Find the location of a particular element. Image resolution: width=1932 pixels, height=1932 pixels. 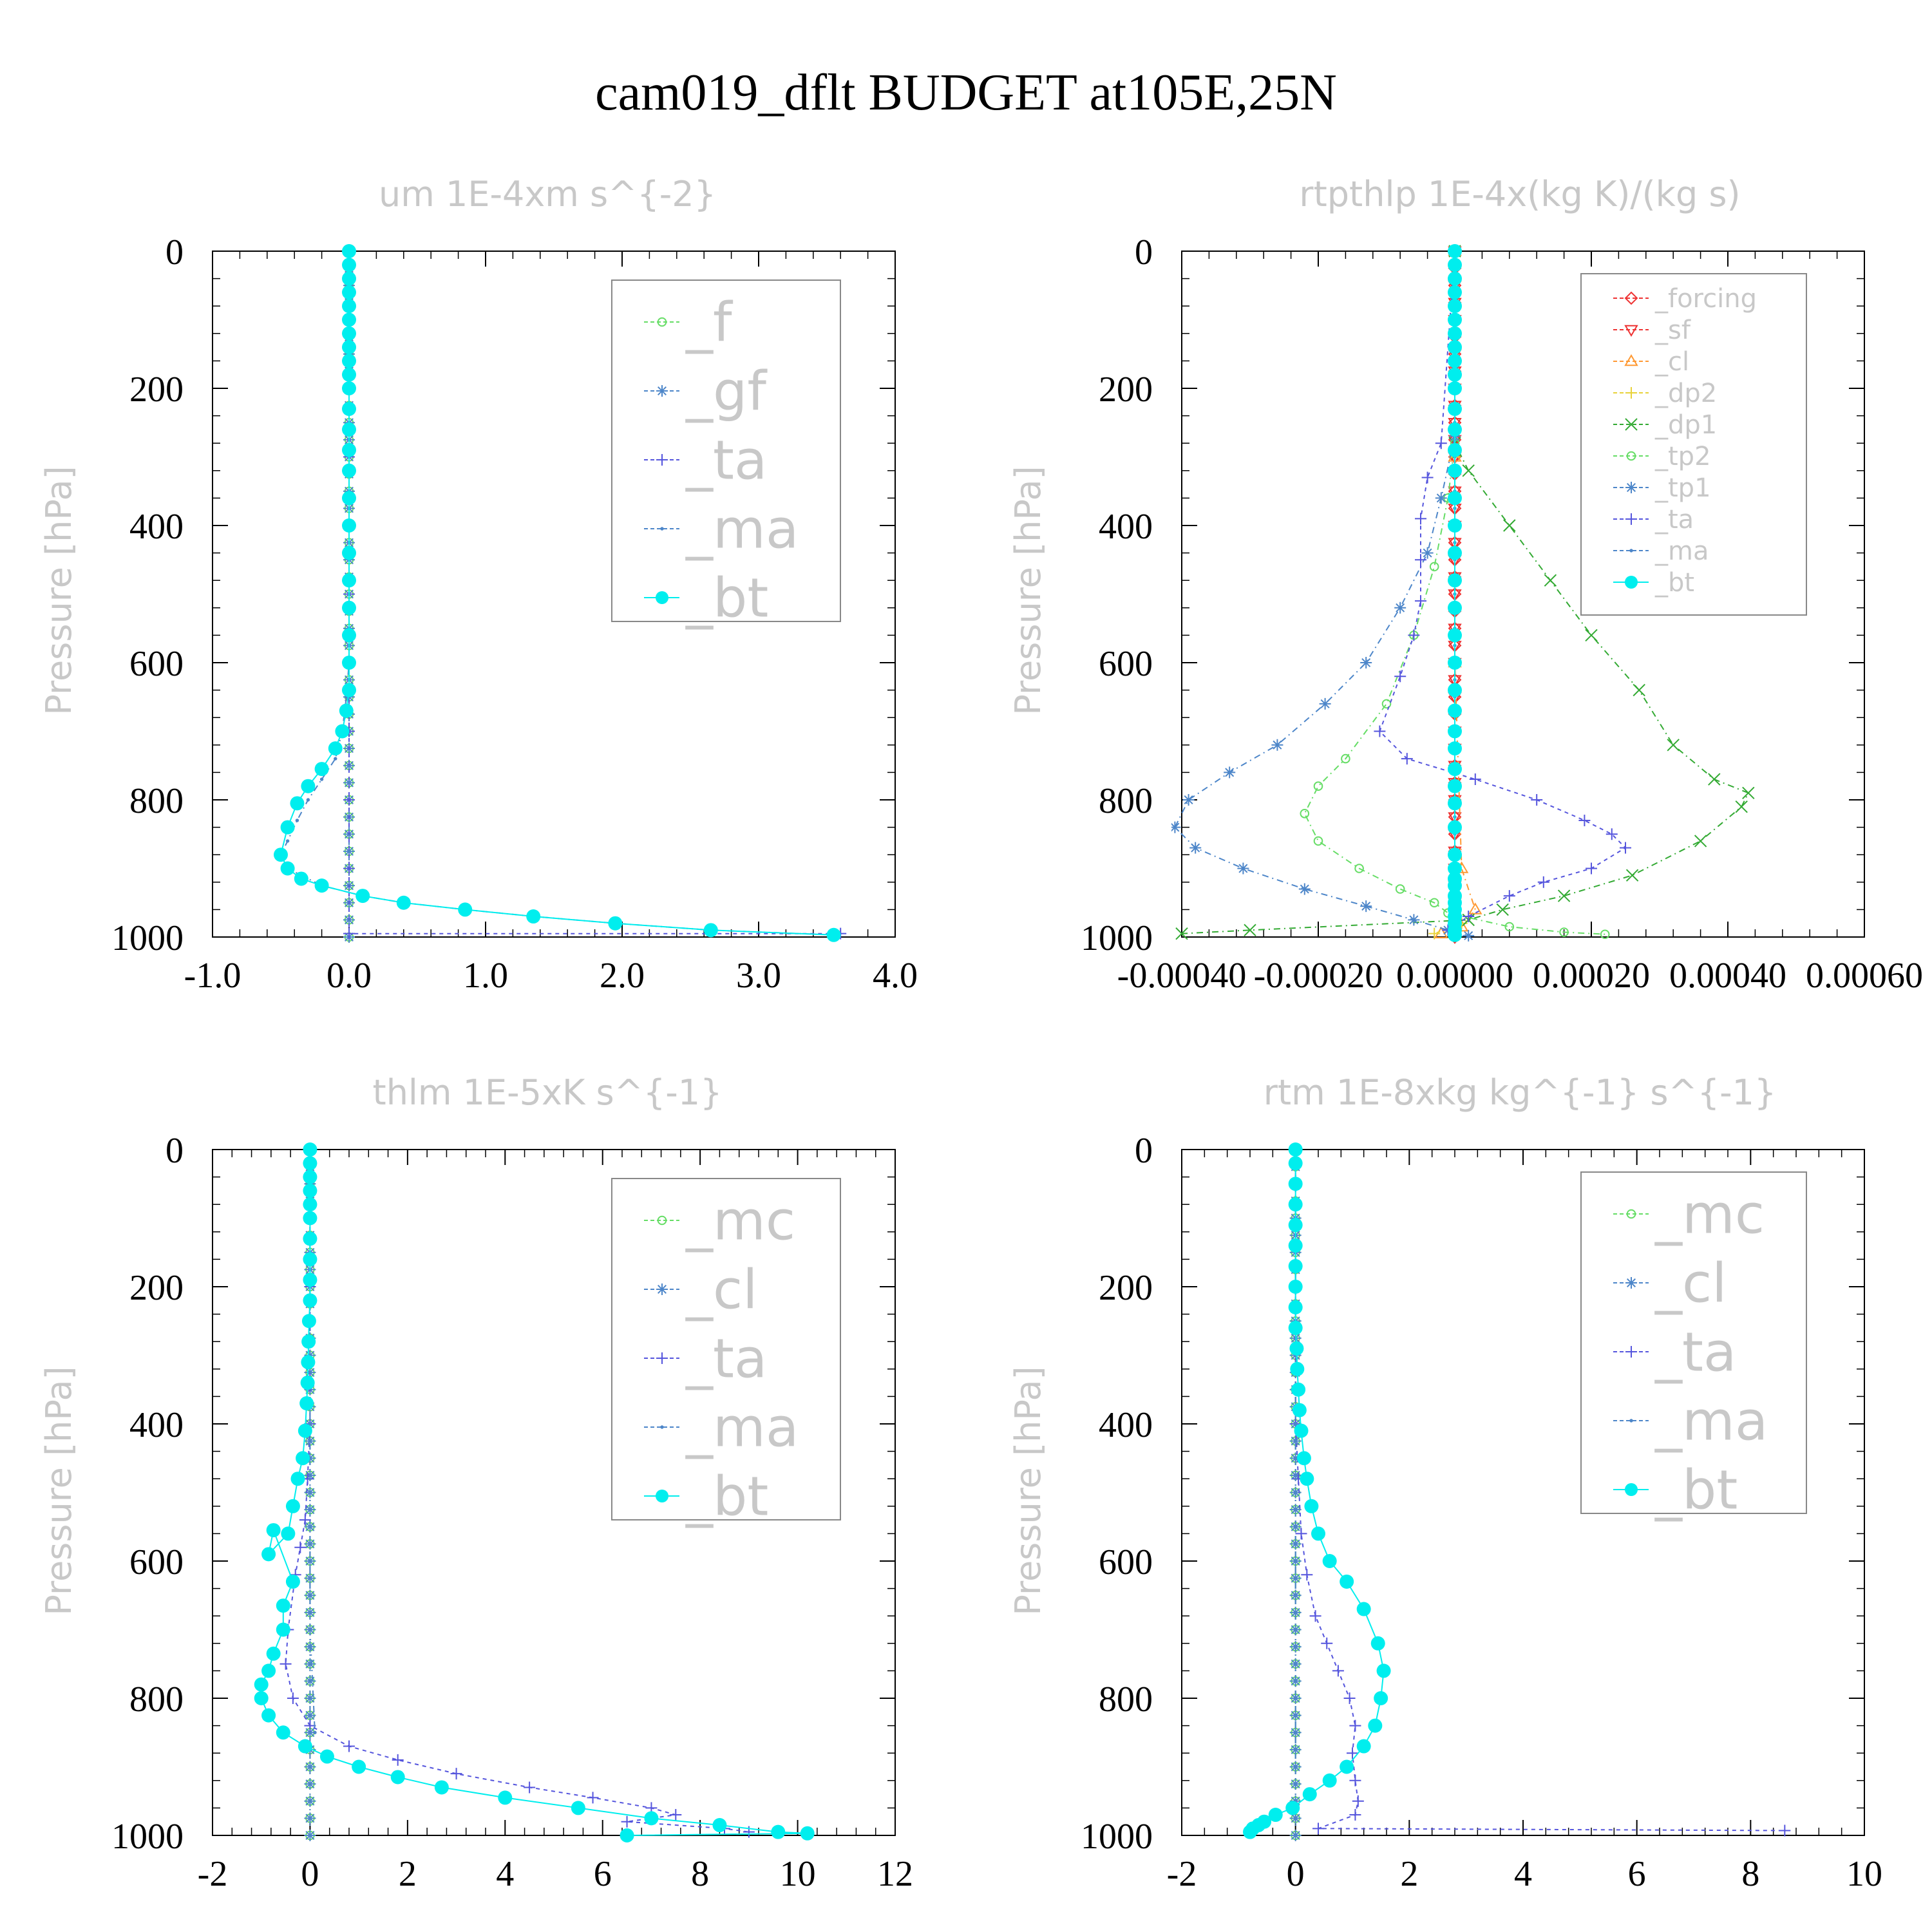

x-tick-label: 4 is located at coordinates (505, 1874).